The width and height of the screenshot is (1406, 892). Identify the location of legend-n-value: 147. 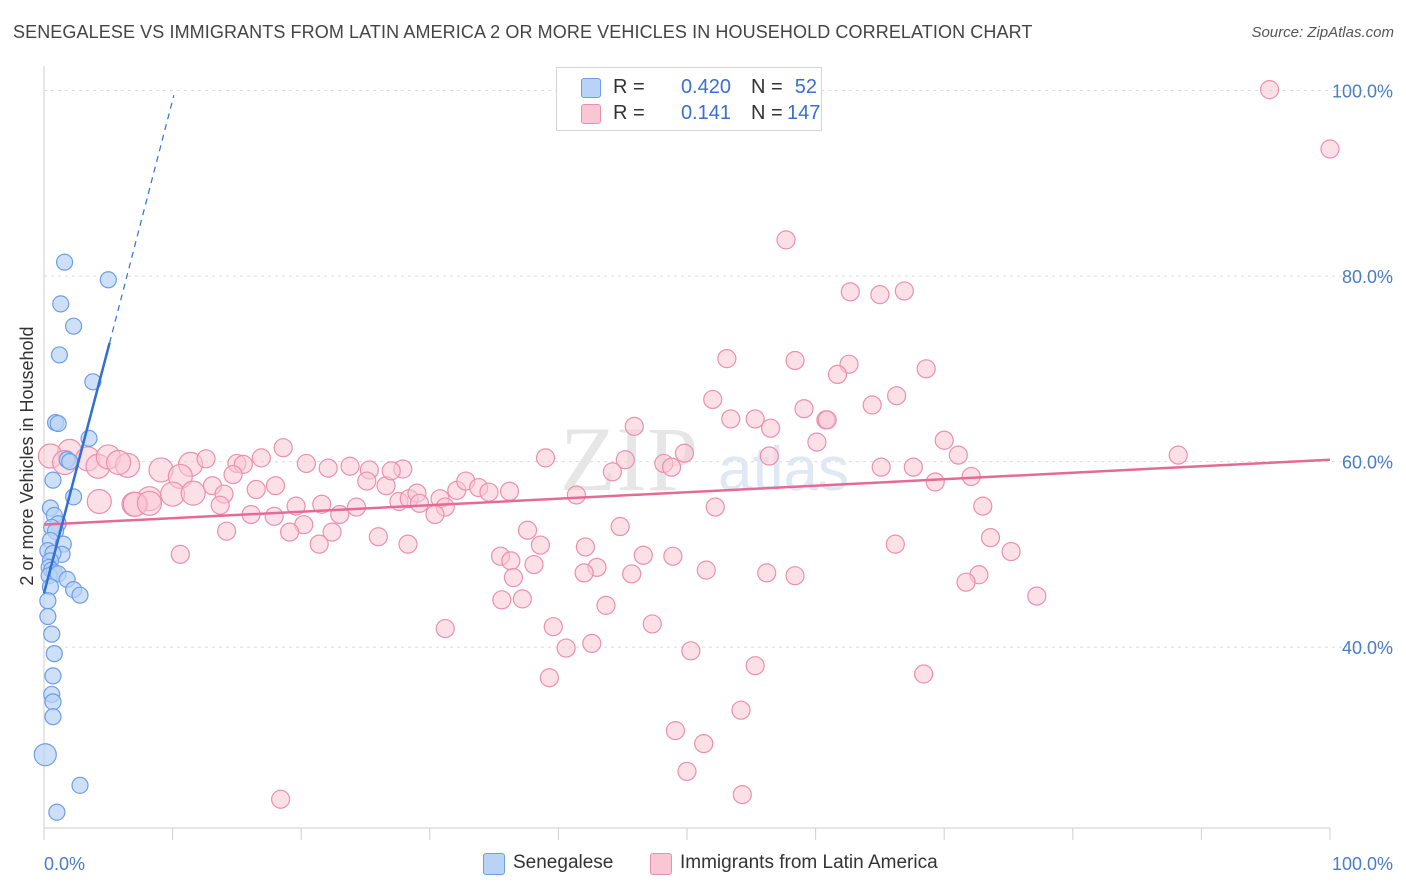
(804, 113).